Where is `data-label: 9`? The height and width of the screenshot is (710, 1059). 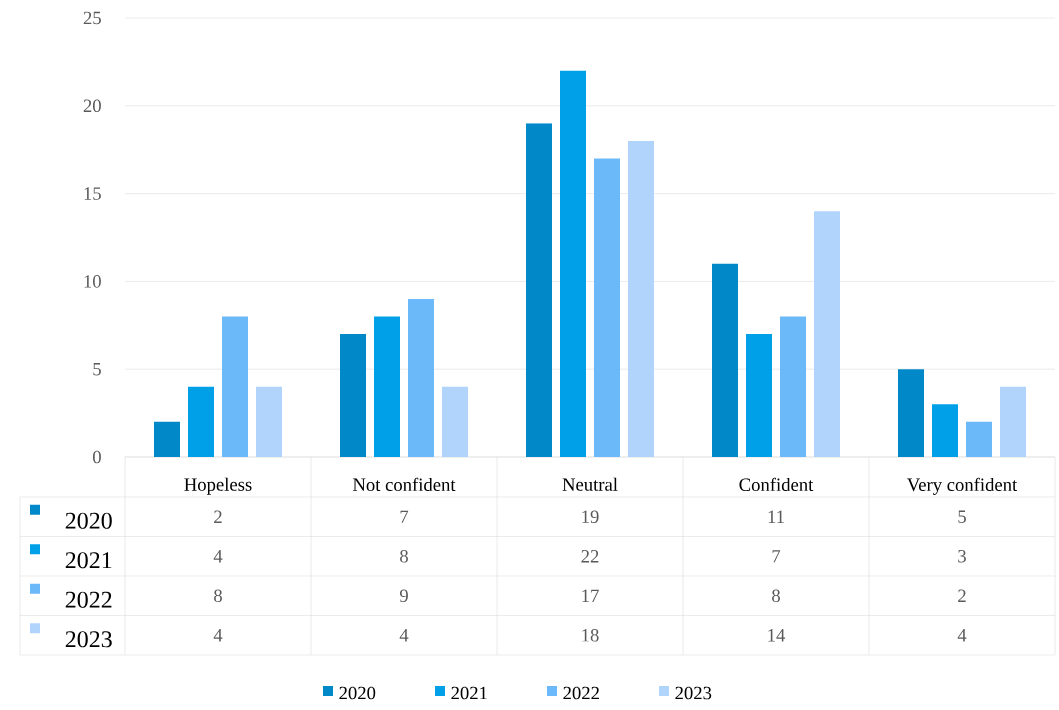 data-label: 9 is located at coordinates (403, 596).